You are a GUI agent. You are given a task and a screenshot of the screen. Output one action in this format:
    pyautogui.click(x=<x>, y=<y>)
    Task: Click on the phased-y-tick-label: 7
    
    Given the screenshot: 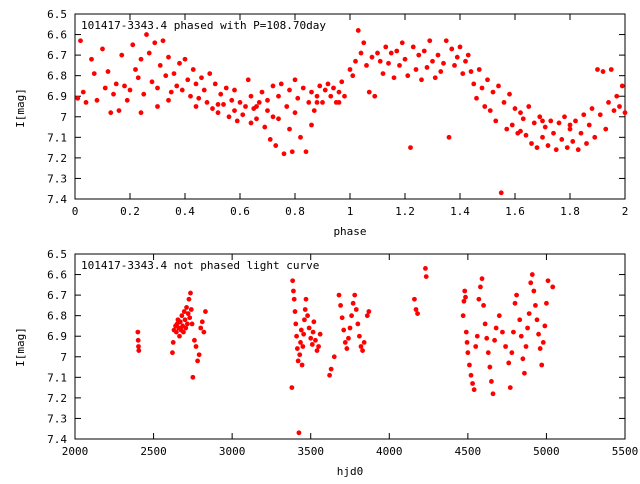 What is the action you would take?
    pyautogui.click(x=63, y=117)
    